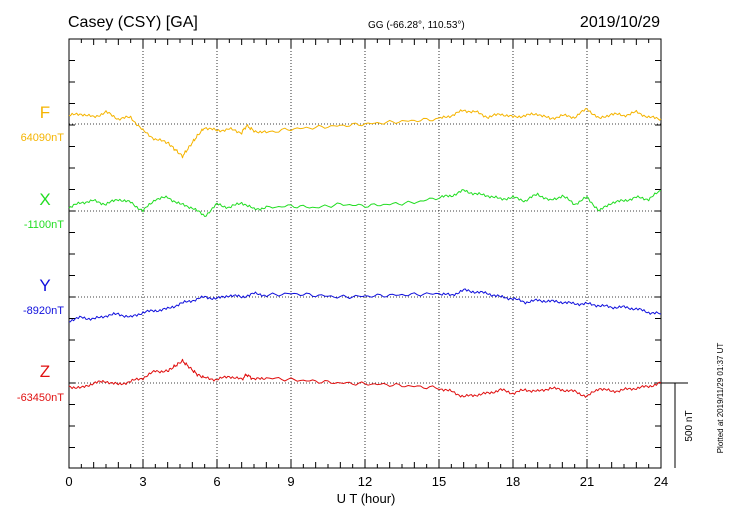 The image size is (730, 520). I want to click on series-line-z, so click(365, 378).